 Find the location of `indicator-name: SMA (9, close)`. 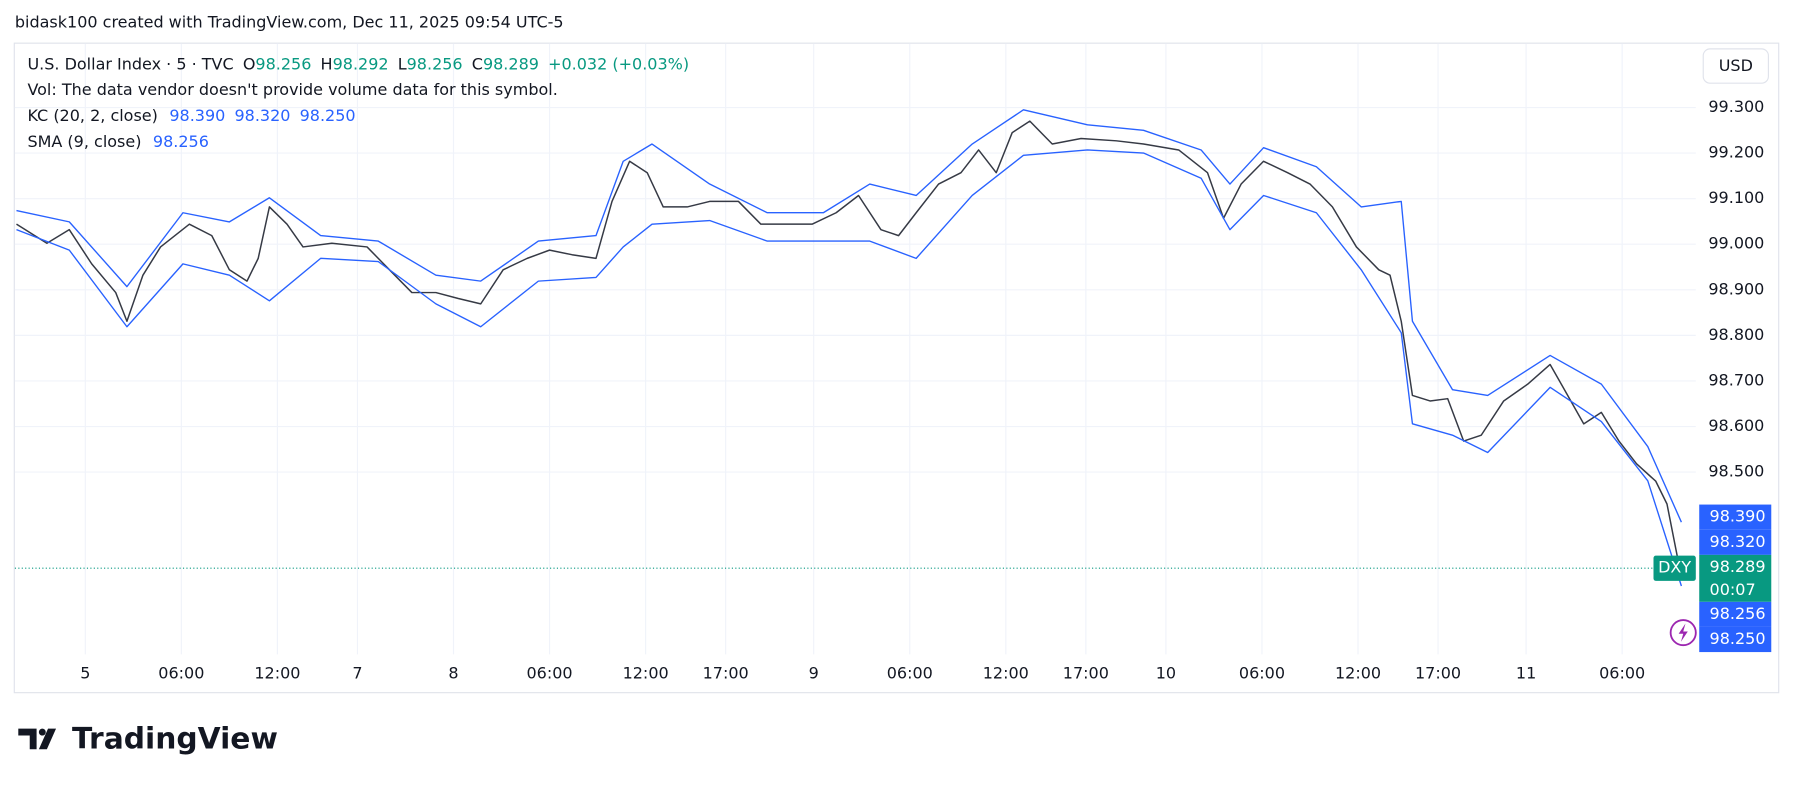

indicator-name: SMA (9, close) is located at coordinates (84, 141).